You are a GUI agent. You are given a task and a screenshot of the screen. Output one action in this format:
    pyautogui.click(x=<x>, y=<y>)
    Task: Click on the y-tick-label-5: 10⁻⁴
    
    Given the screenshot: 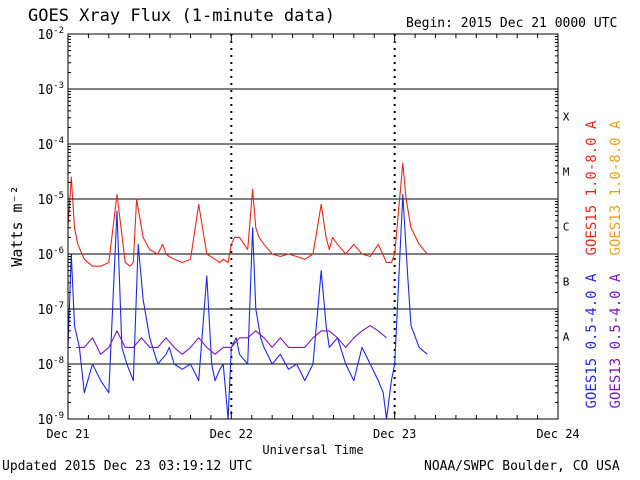 What is the action you would take?
    pyautogui.click(x=51, y=144)
    